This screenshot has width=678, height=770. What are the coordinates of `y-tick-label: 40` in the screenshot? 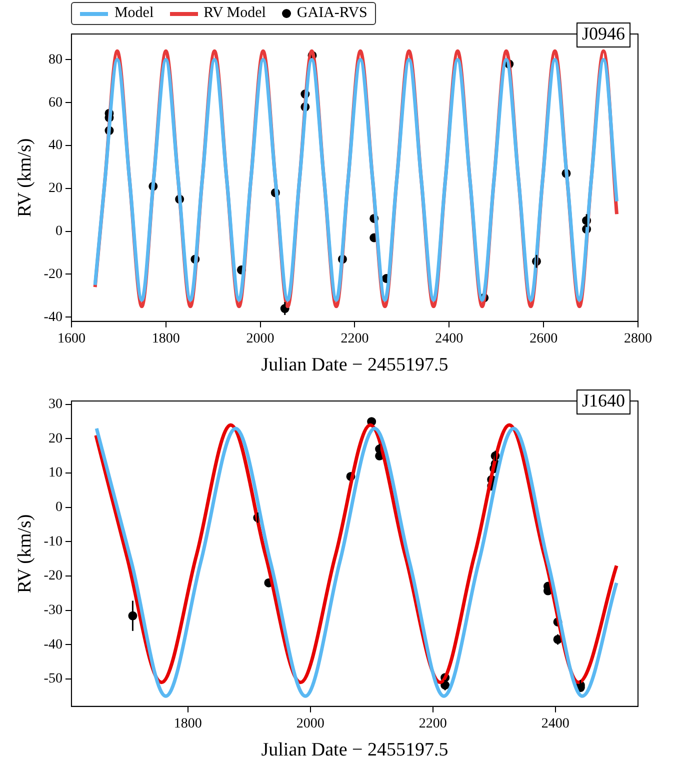 It's located at (55, 146).